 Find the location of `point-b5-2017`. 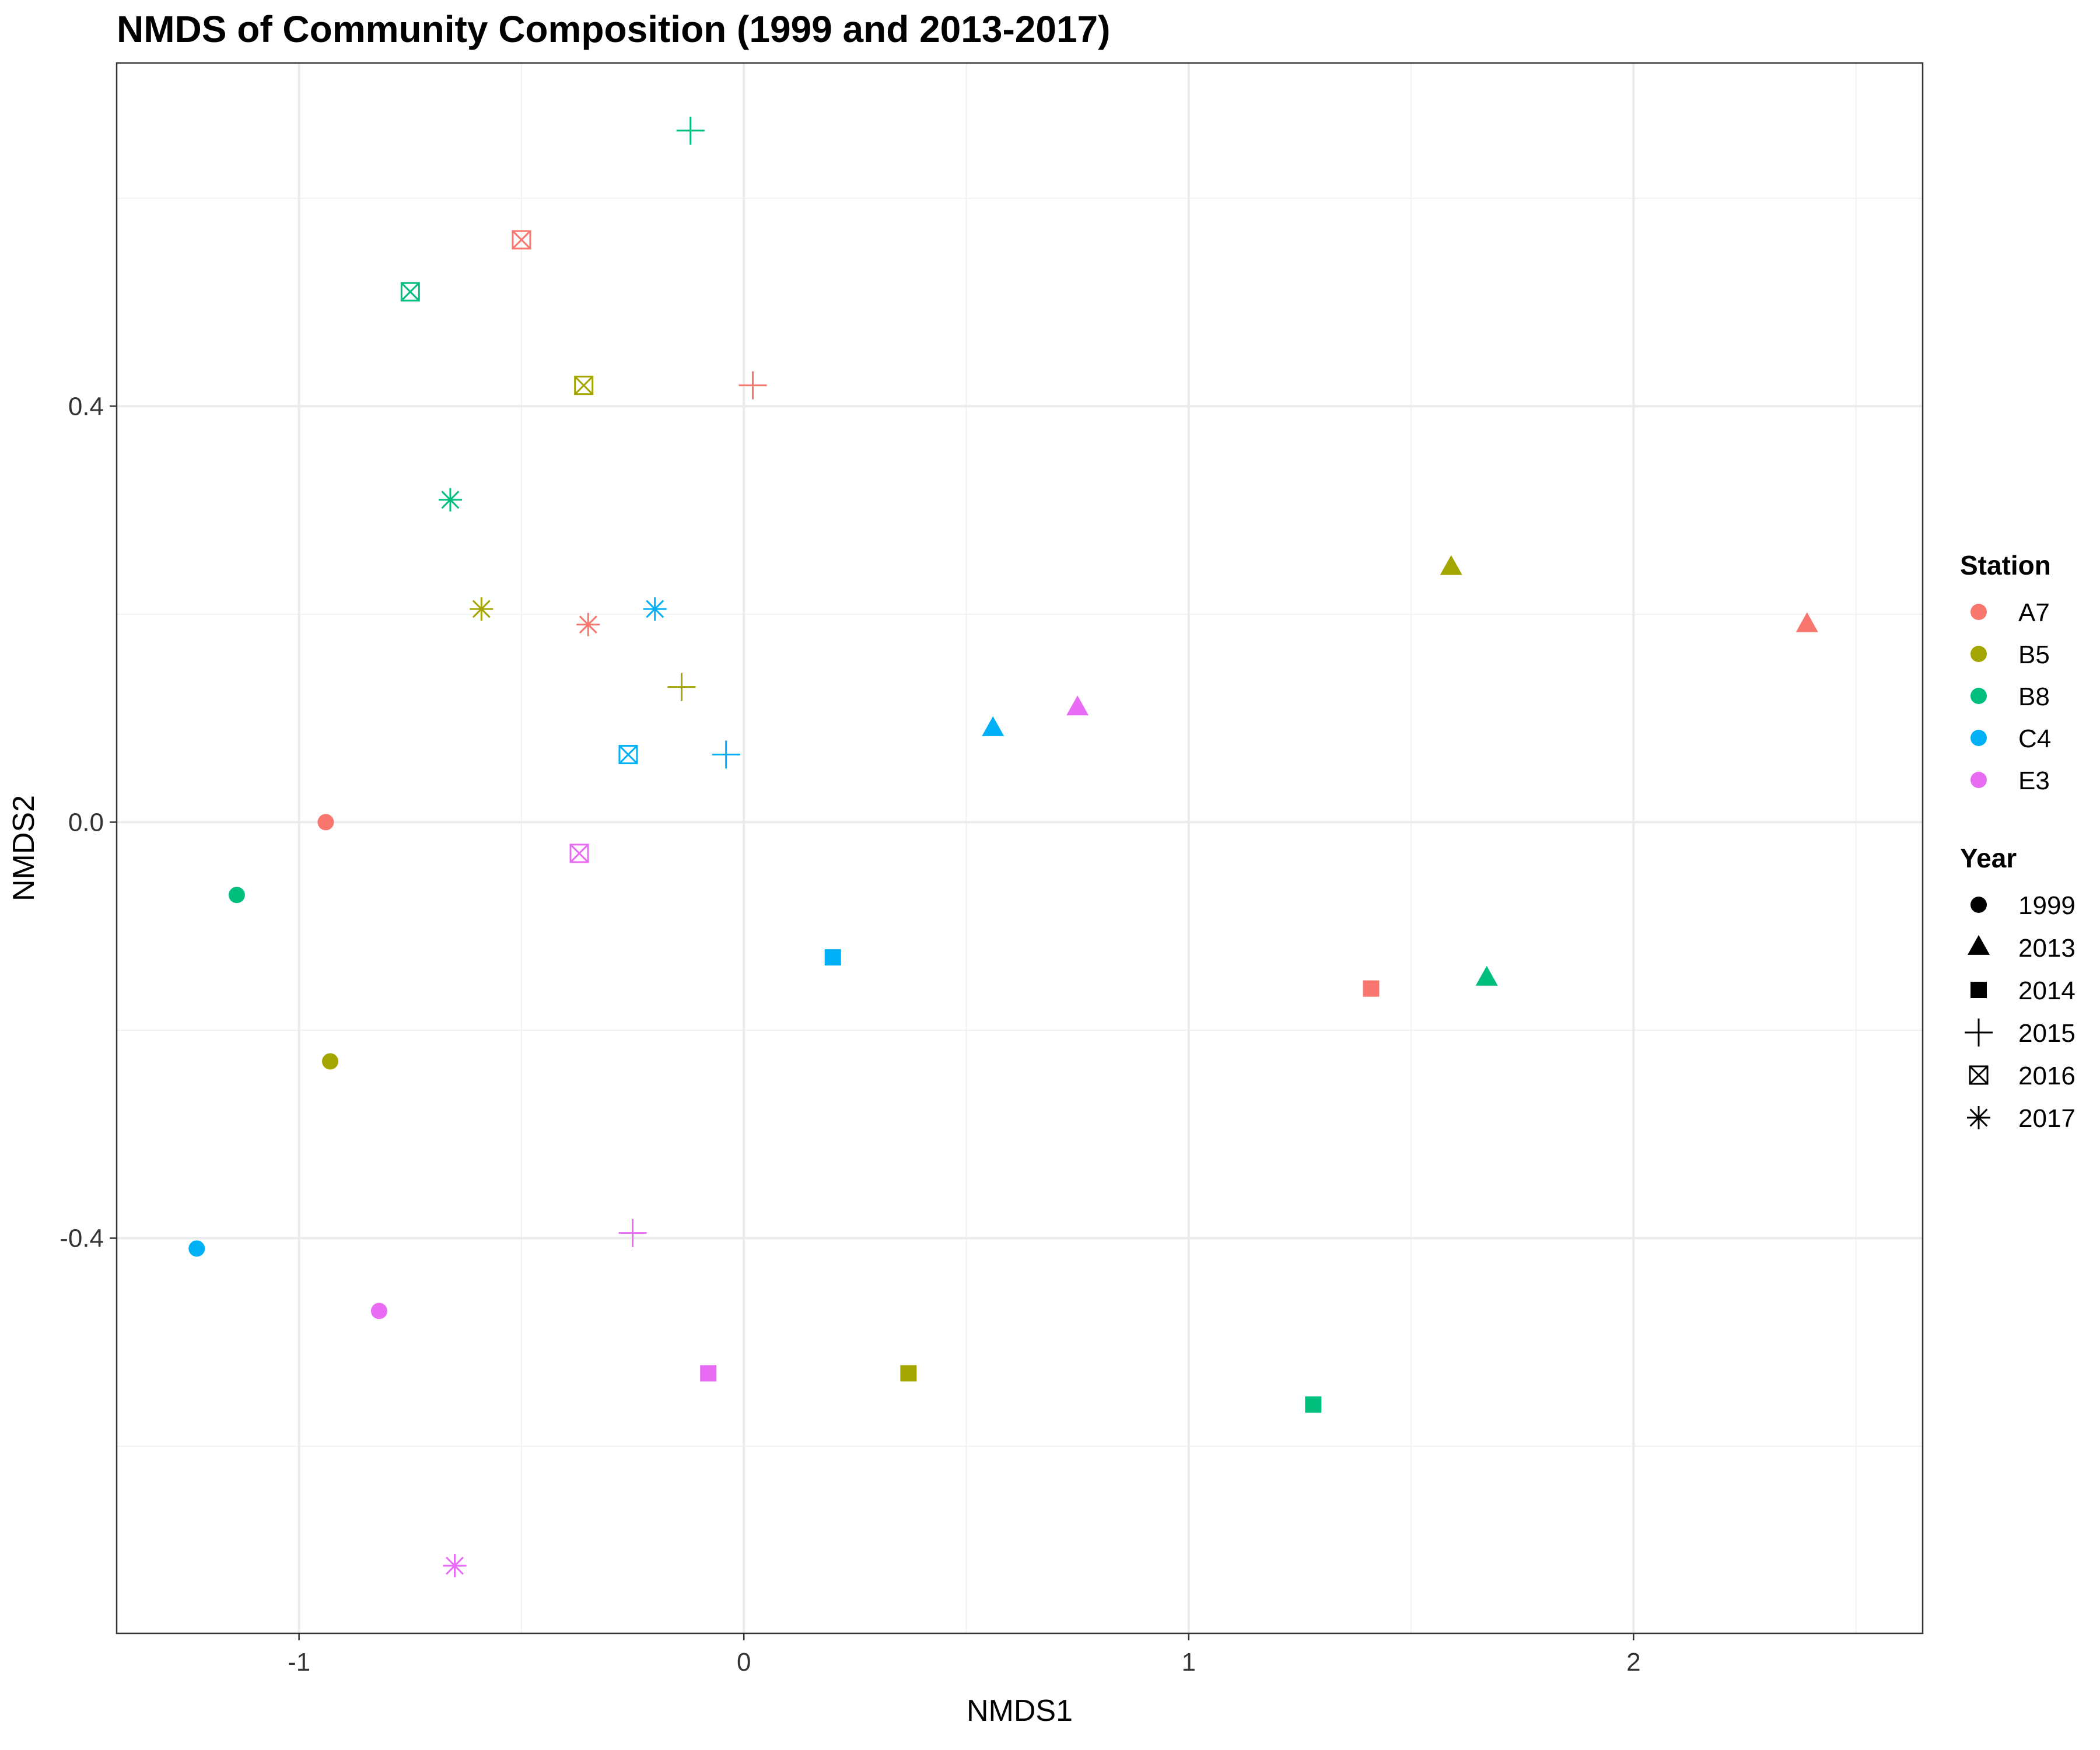

point-b5-2017 is located at coordinates (482, 609).